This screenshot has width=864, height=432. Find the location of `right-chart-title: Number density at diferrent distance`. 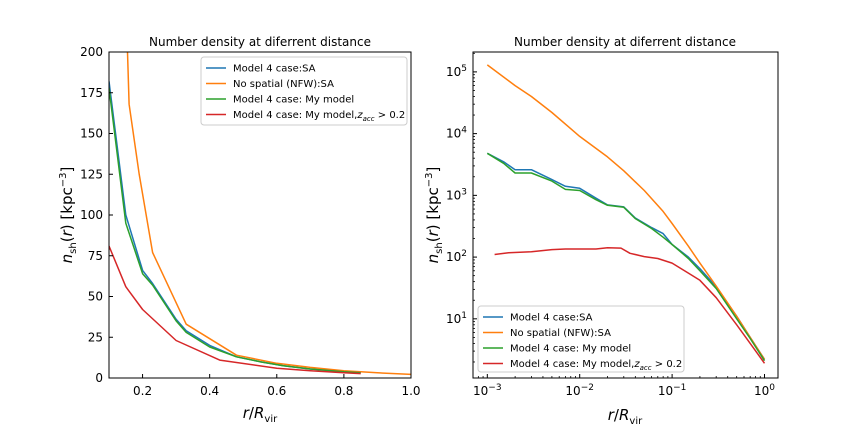

right-chart-title: Number density at diferrent distance is located at coordinates (625, 42).